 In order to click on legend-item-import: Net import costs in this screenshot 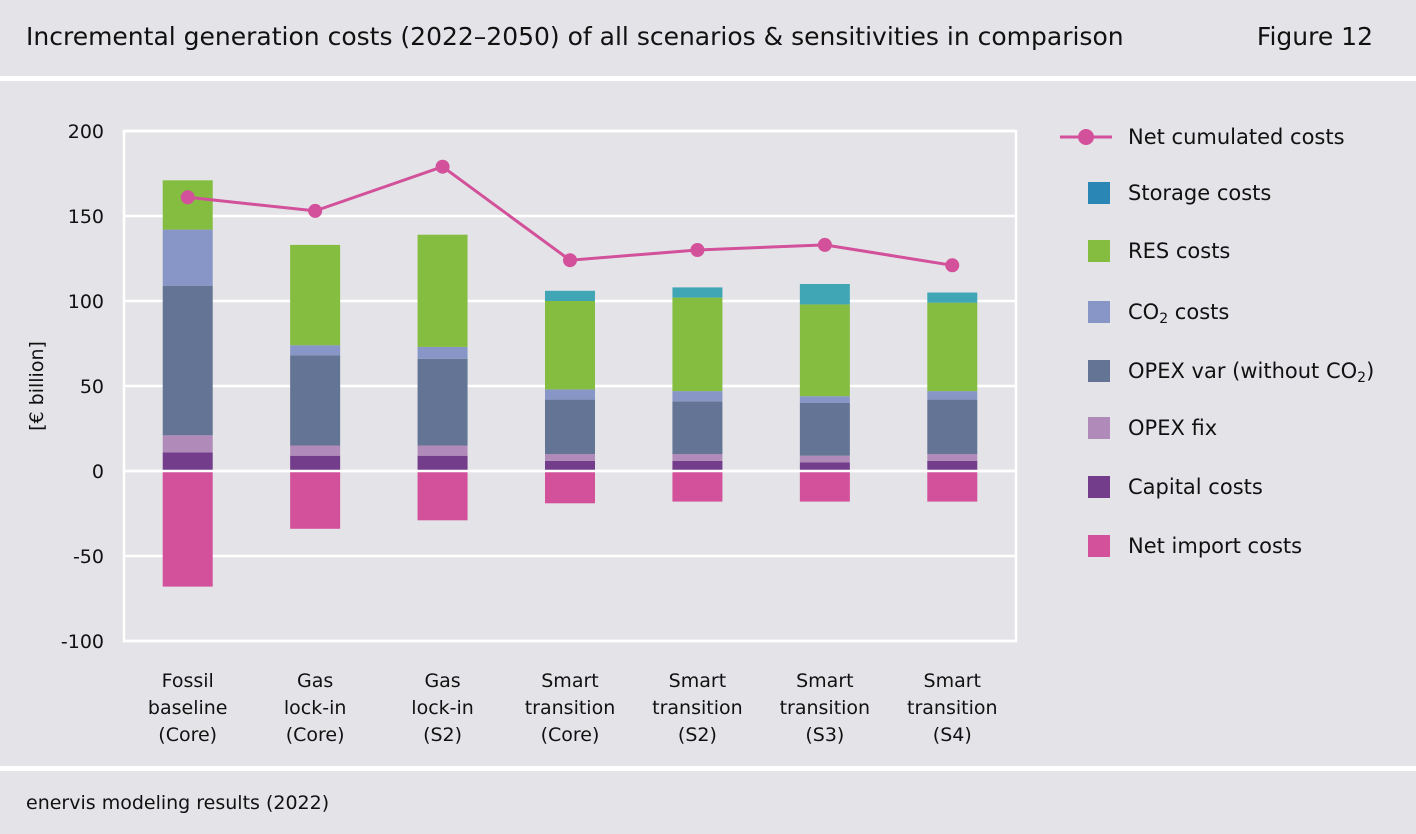, I will do `click(1228, 546)`.